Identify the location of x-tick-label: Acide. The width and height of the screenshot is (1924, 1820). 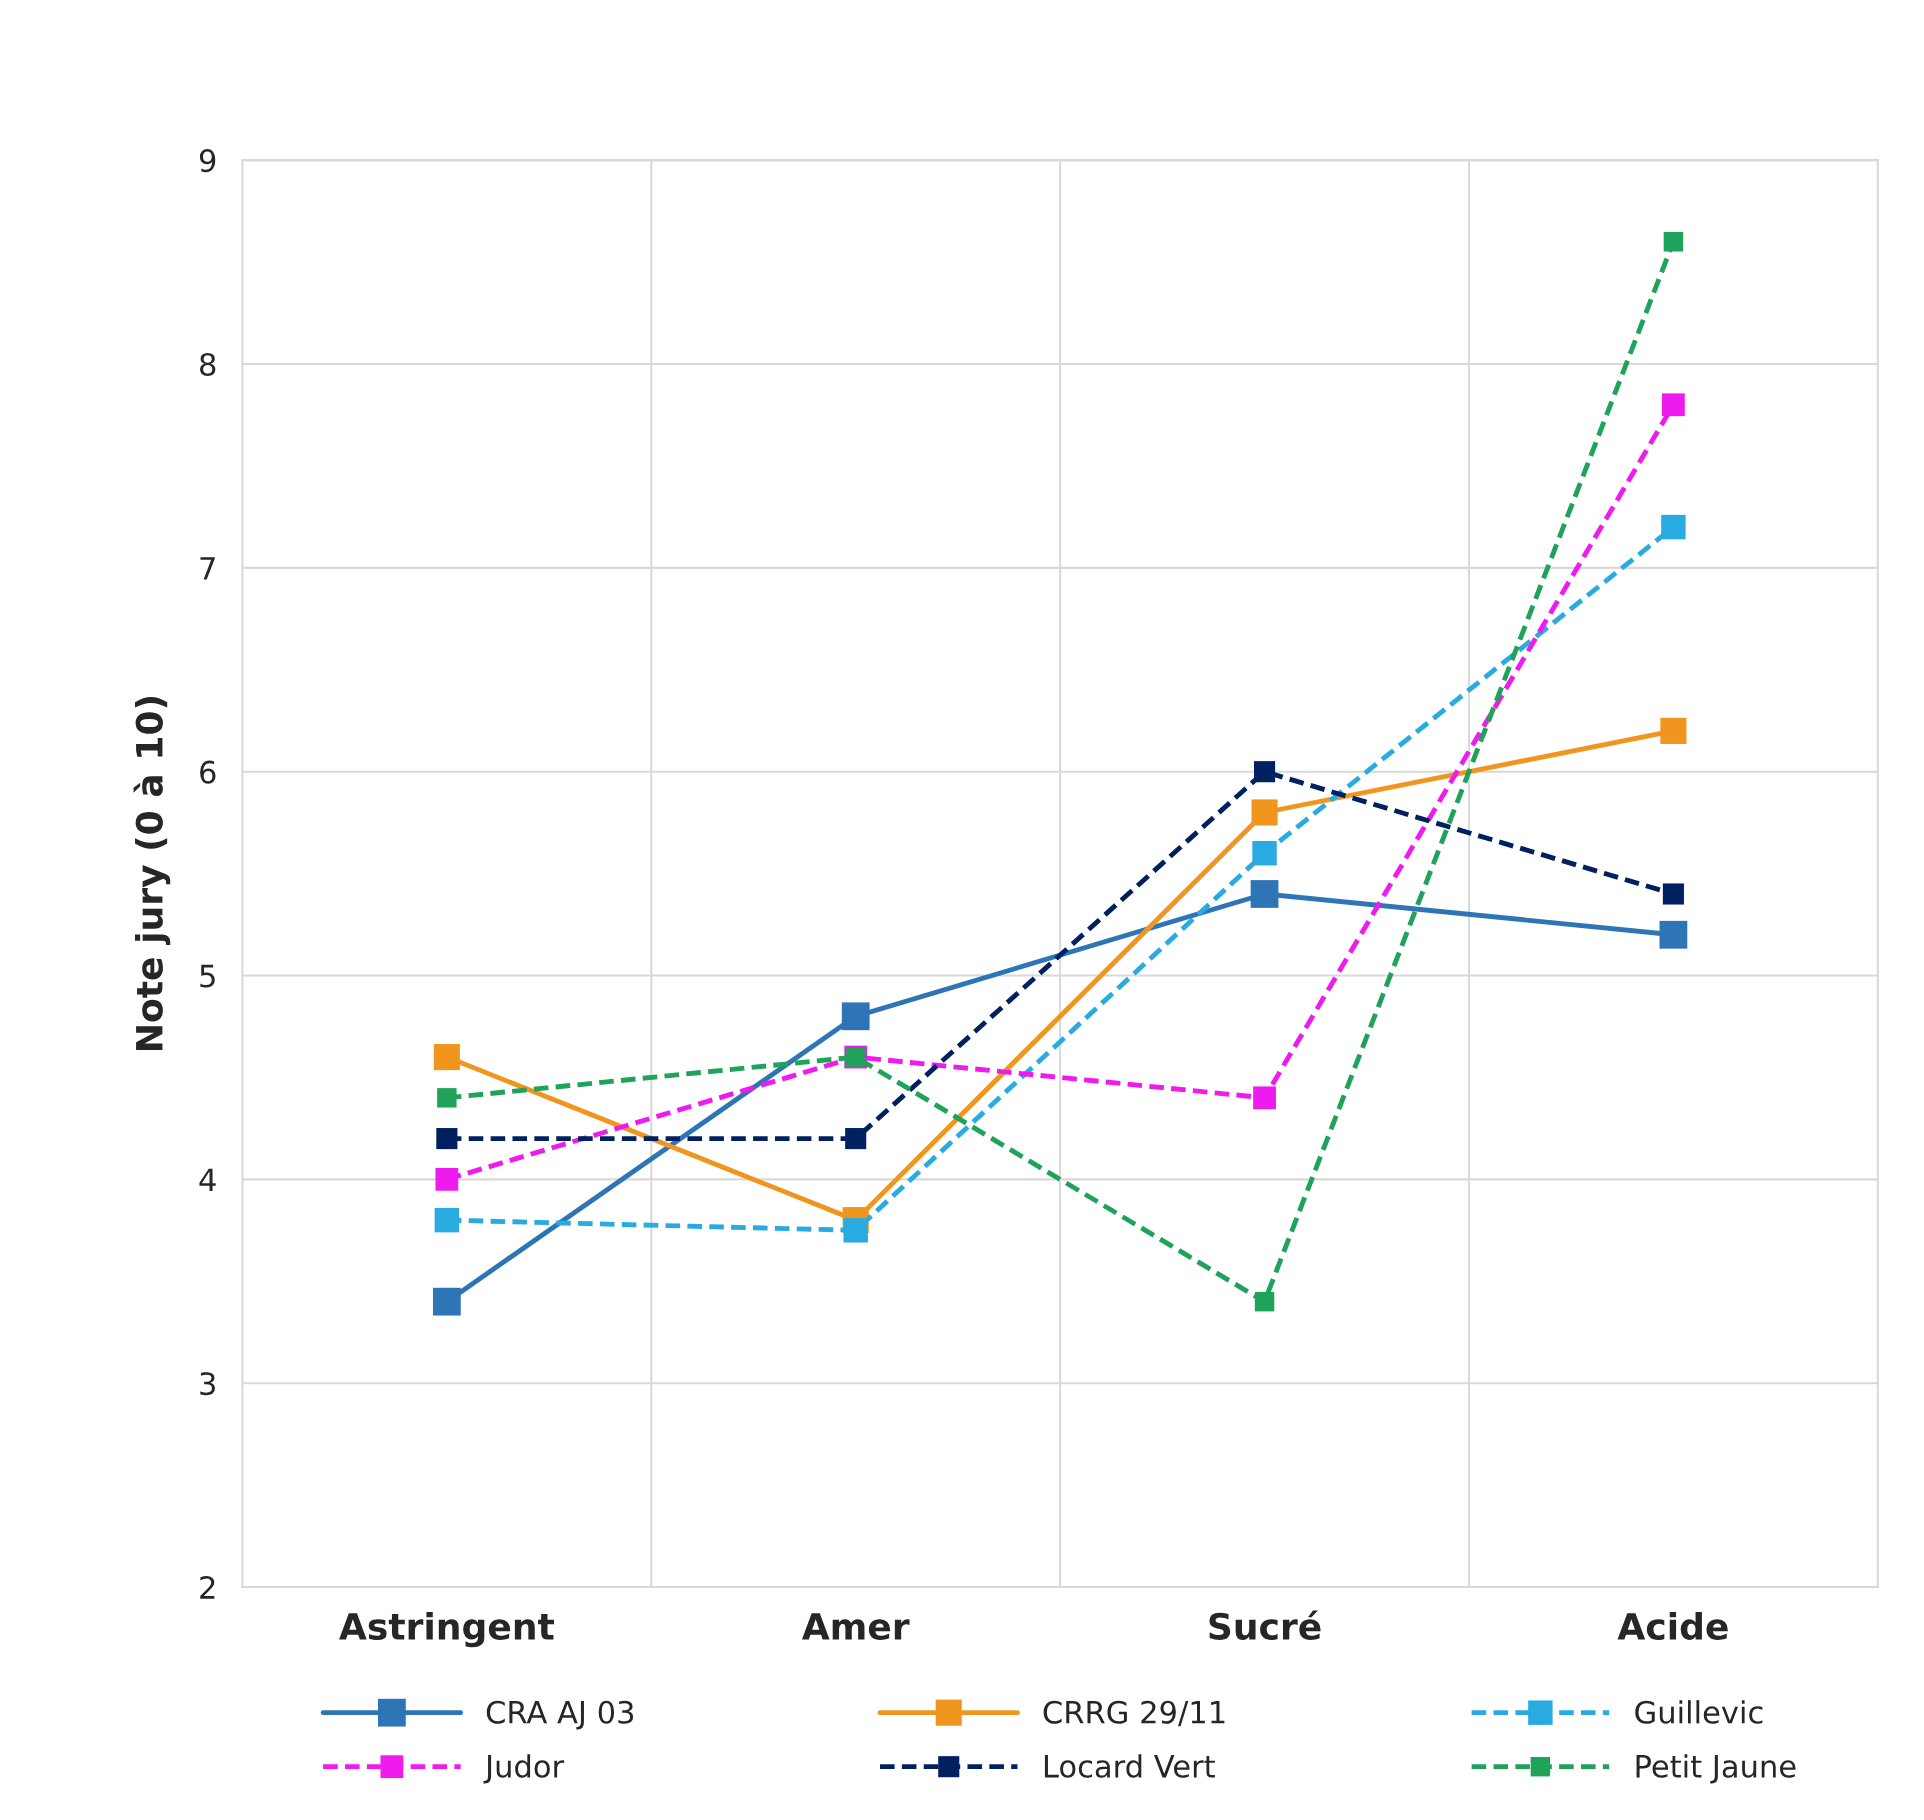
(1672, 1626).